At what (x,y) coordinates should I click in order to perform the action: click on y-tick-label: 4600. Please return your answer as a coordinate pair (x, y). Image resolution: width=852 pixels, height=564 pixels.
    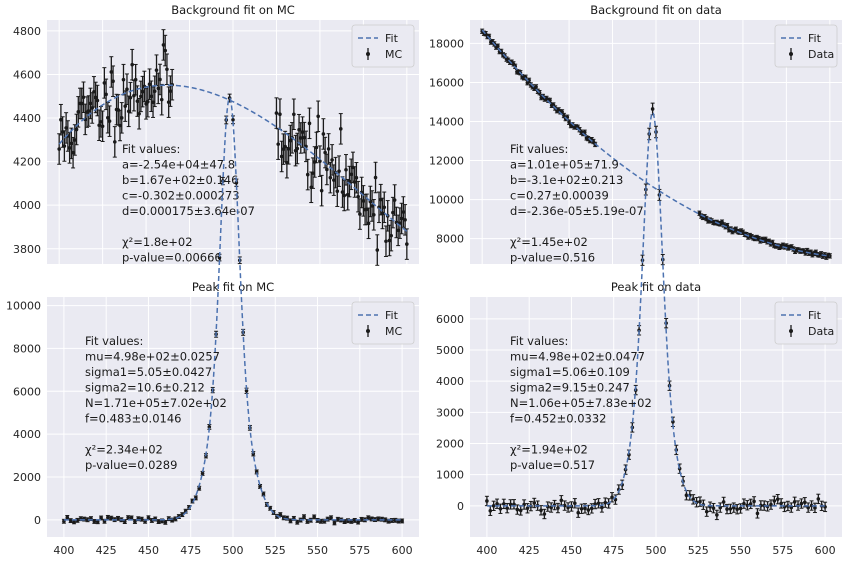
    Looking at the image, I should click on (27, 74).